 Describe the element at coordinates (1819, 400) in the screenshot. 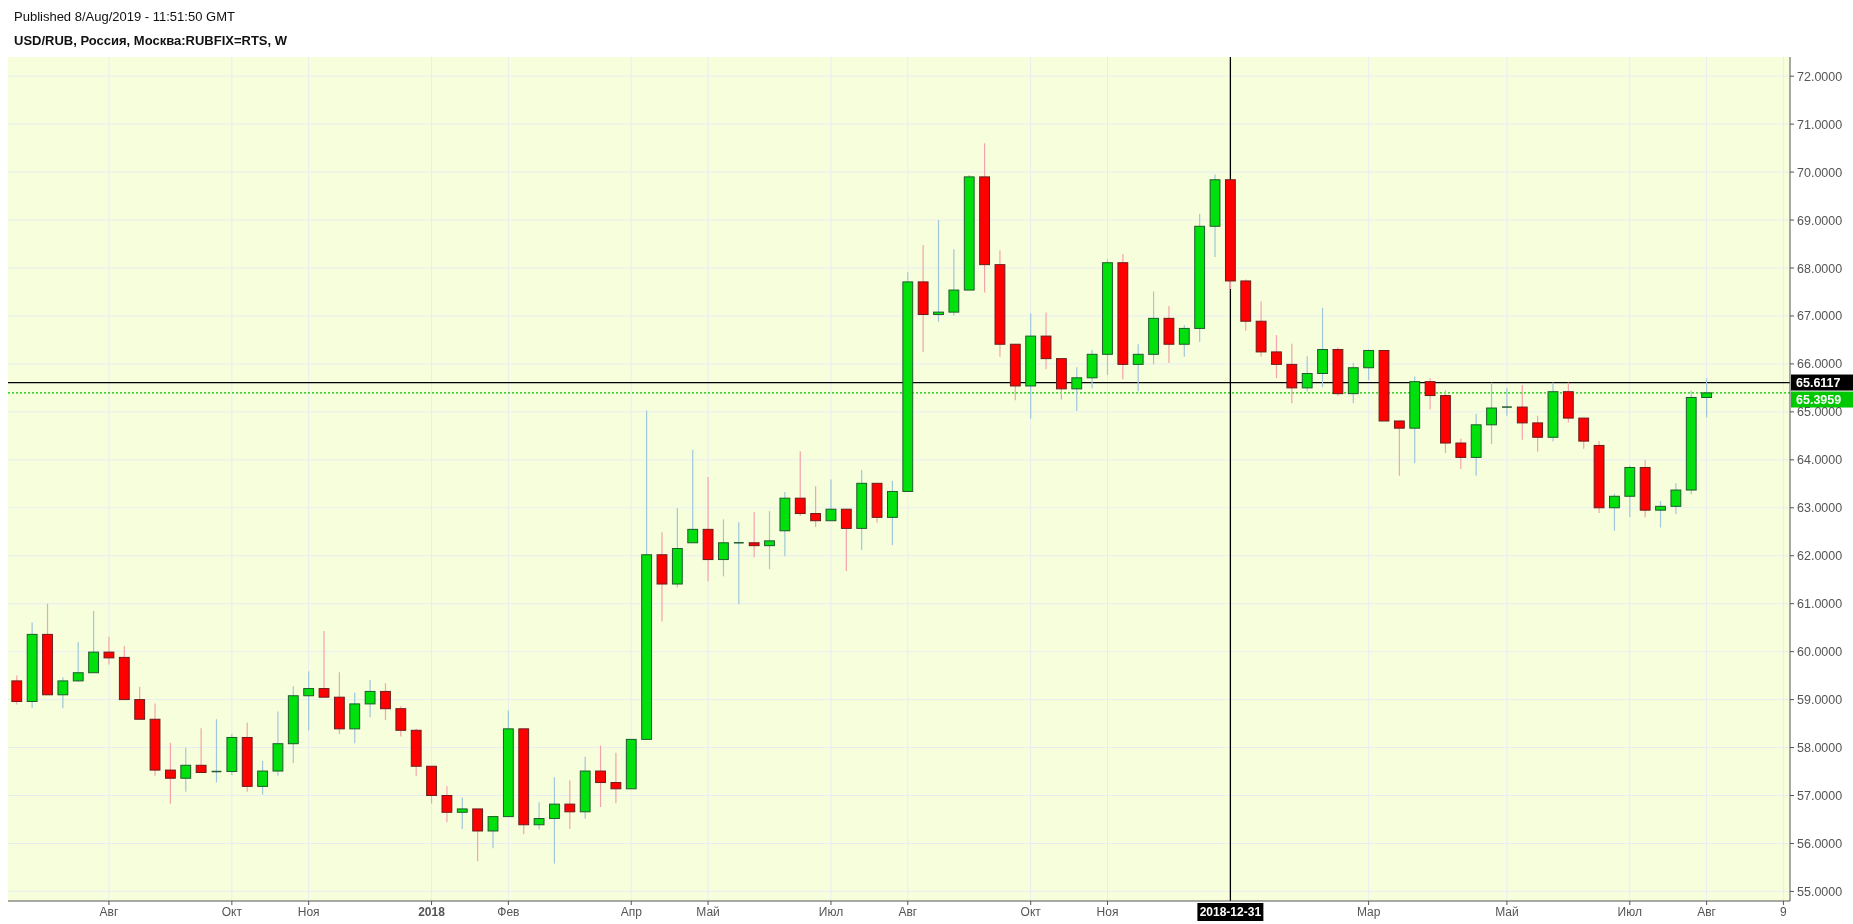

I see `ref-line-label: 65.3959` at that location.